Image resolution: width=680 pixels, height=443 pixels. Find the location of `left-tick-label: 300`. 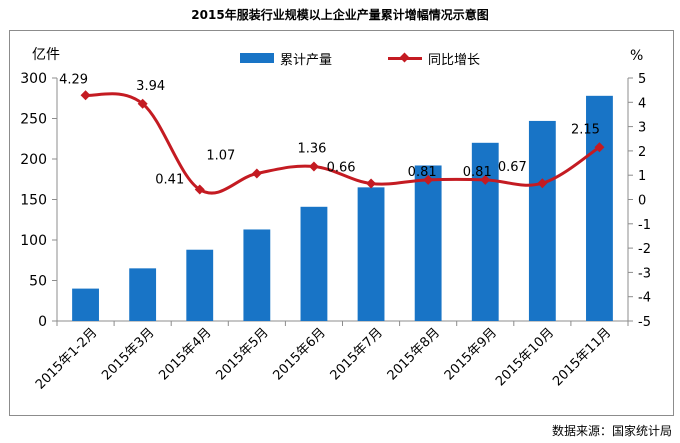

left-tick-label: 300 is located at coordinates (33, 79).